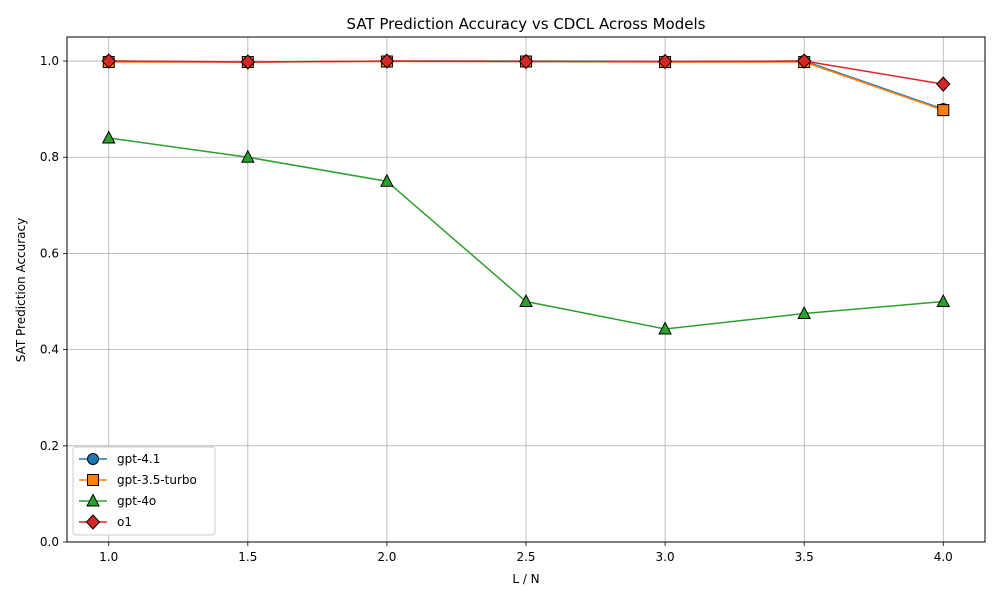  I want to click on data-point-gpt-3-5-turbo, so click(943, 110).